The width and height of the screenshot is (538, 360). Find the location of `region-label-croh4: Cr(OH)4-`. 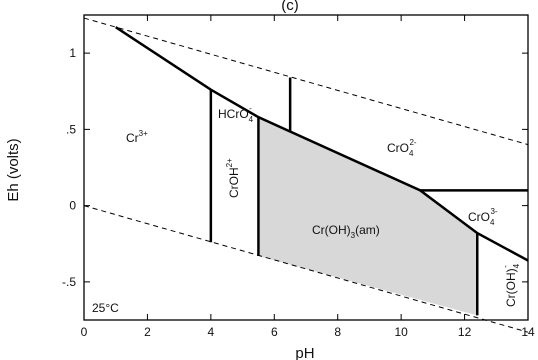

region-label-croh4: Cr(OH)4- is located at coordinates (511, 285).